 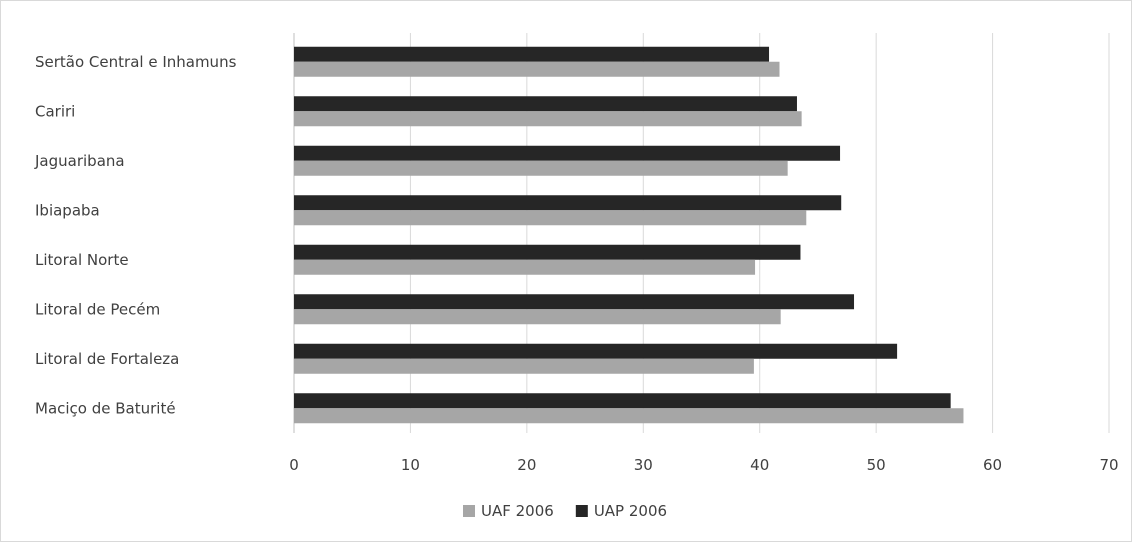 I want to click on x-tick-label: 70, so click(x=1108, y=465).